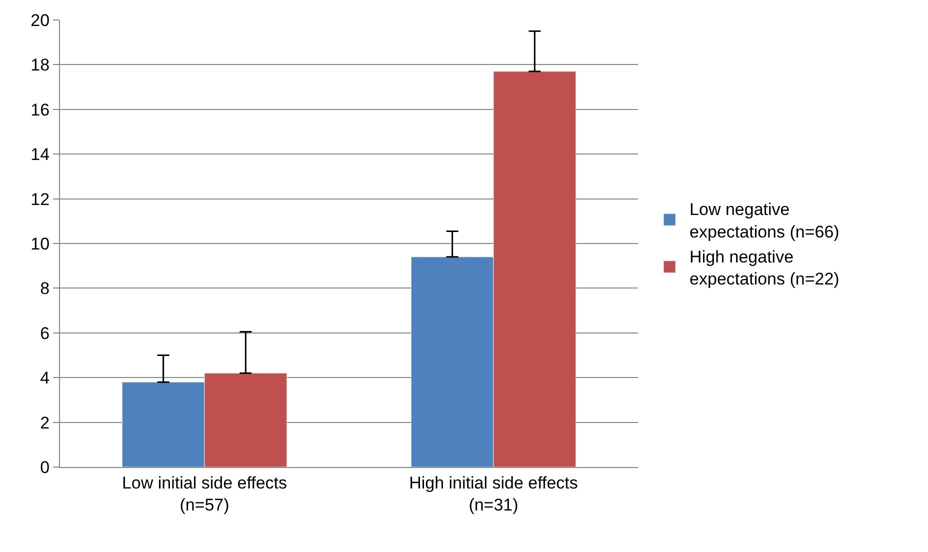  What do you see at coordinates (45, 467) in the screenshot?
I see `y-tick-label: 0` at bounding box center [45, 467].